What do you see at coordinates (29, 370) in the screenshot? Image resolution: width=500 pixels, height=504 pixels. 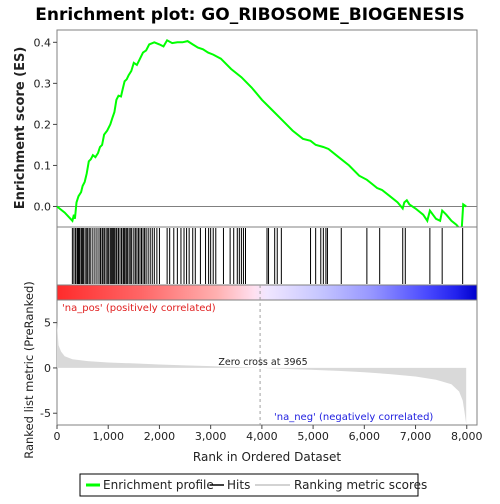 I see `metric-y-axis-label: Ranked list metric (PreRanked)` at bounding box center [29, 370].